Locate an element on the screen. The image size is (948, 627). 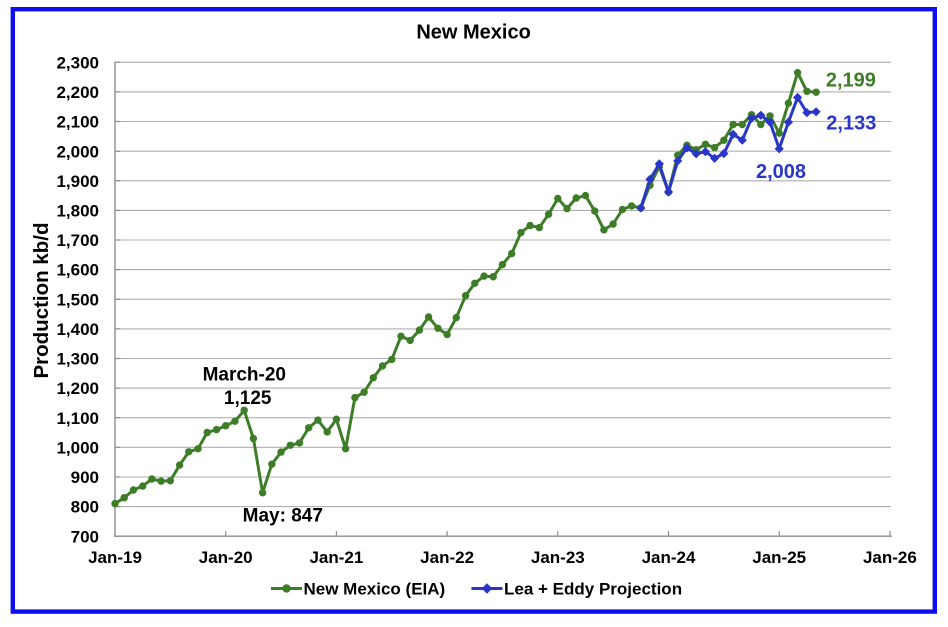
svg-text: 1,125 is located at coordinates (248, 398).